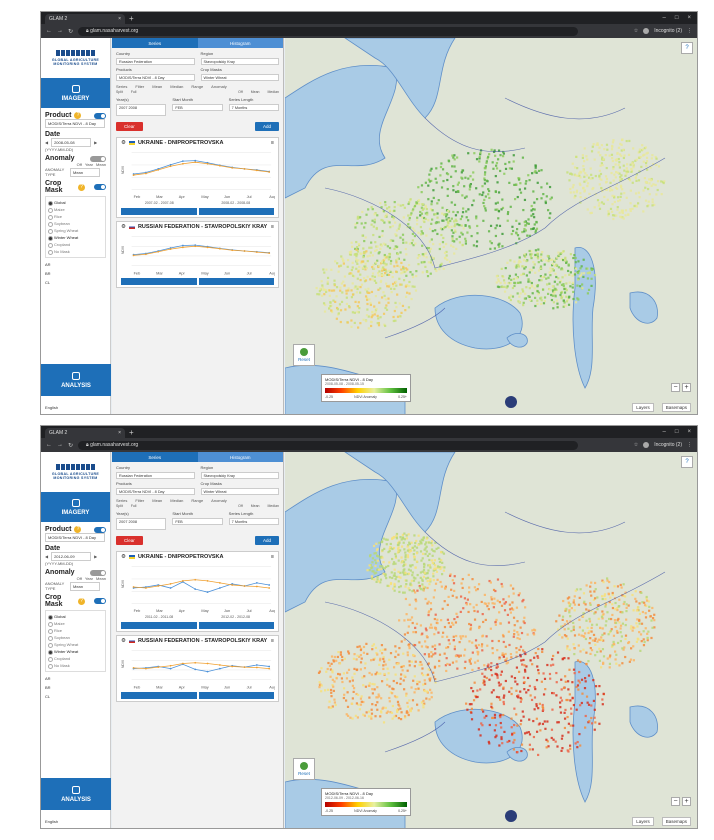 This screenshot has height=840, width=714. I want to click on anomaly-type-select: Mean, so click(85, 172).